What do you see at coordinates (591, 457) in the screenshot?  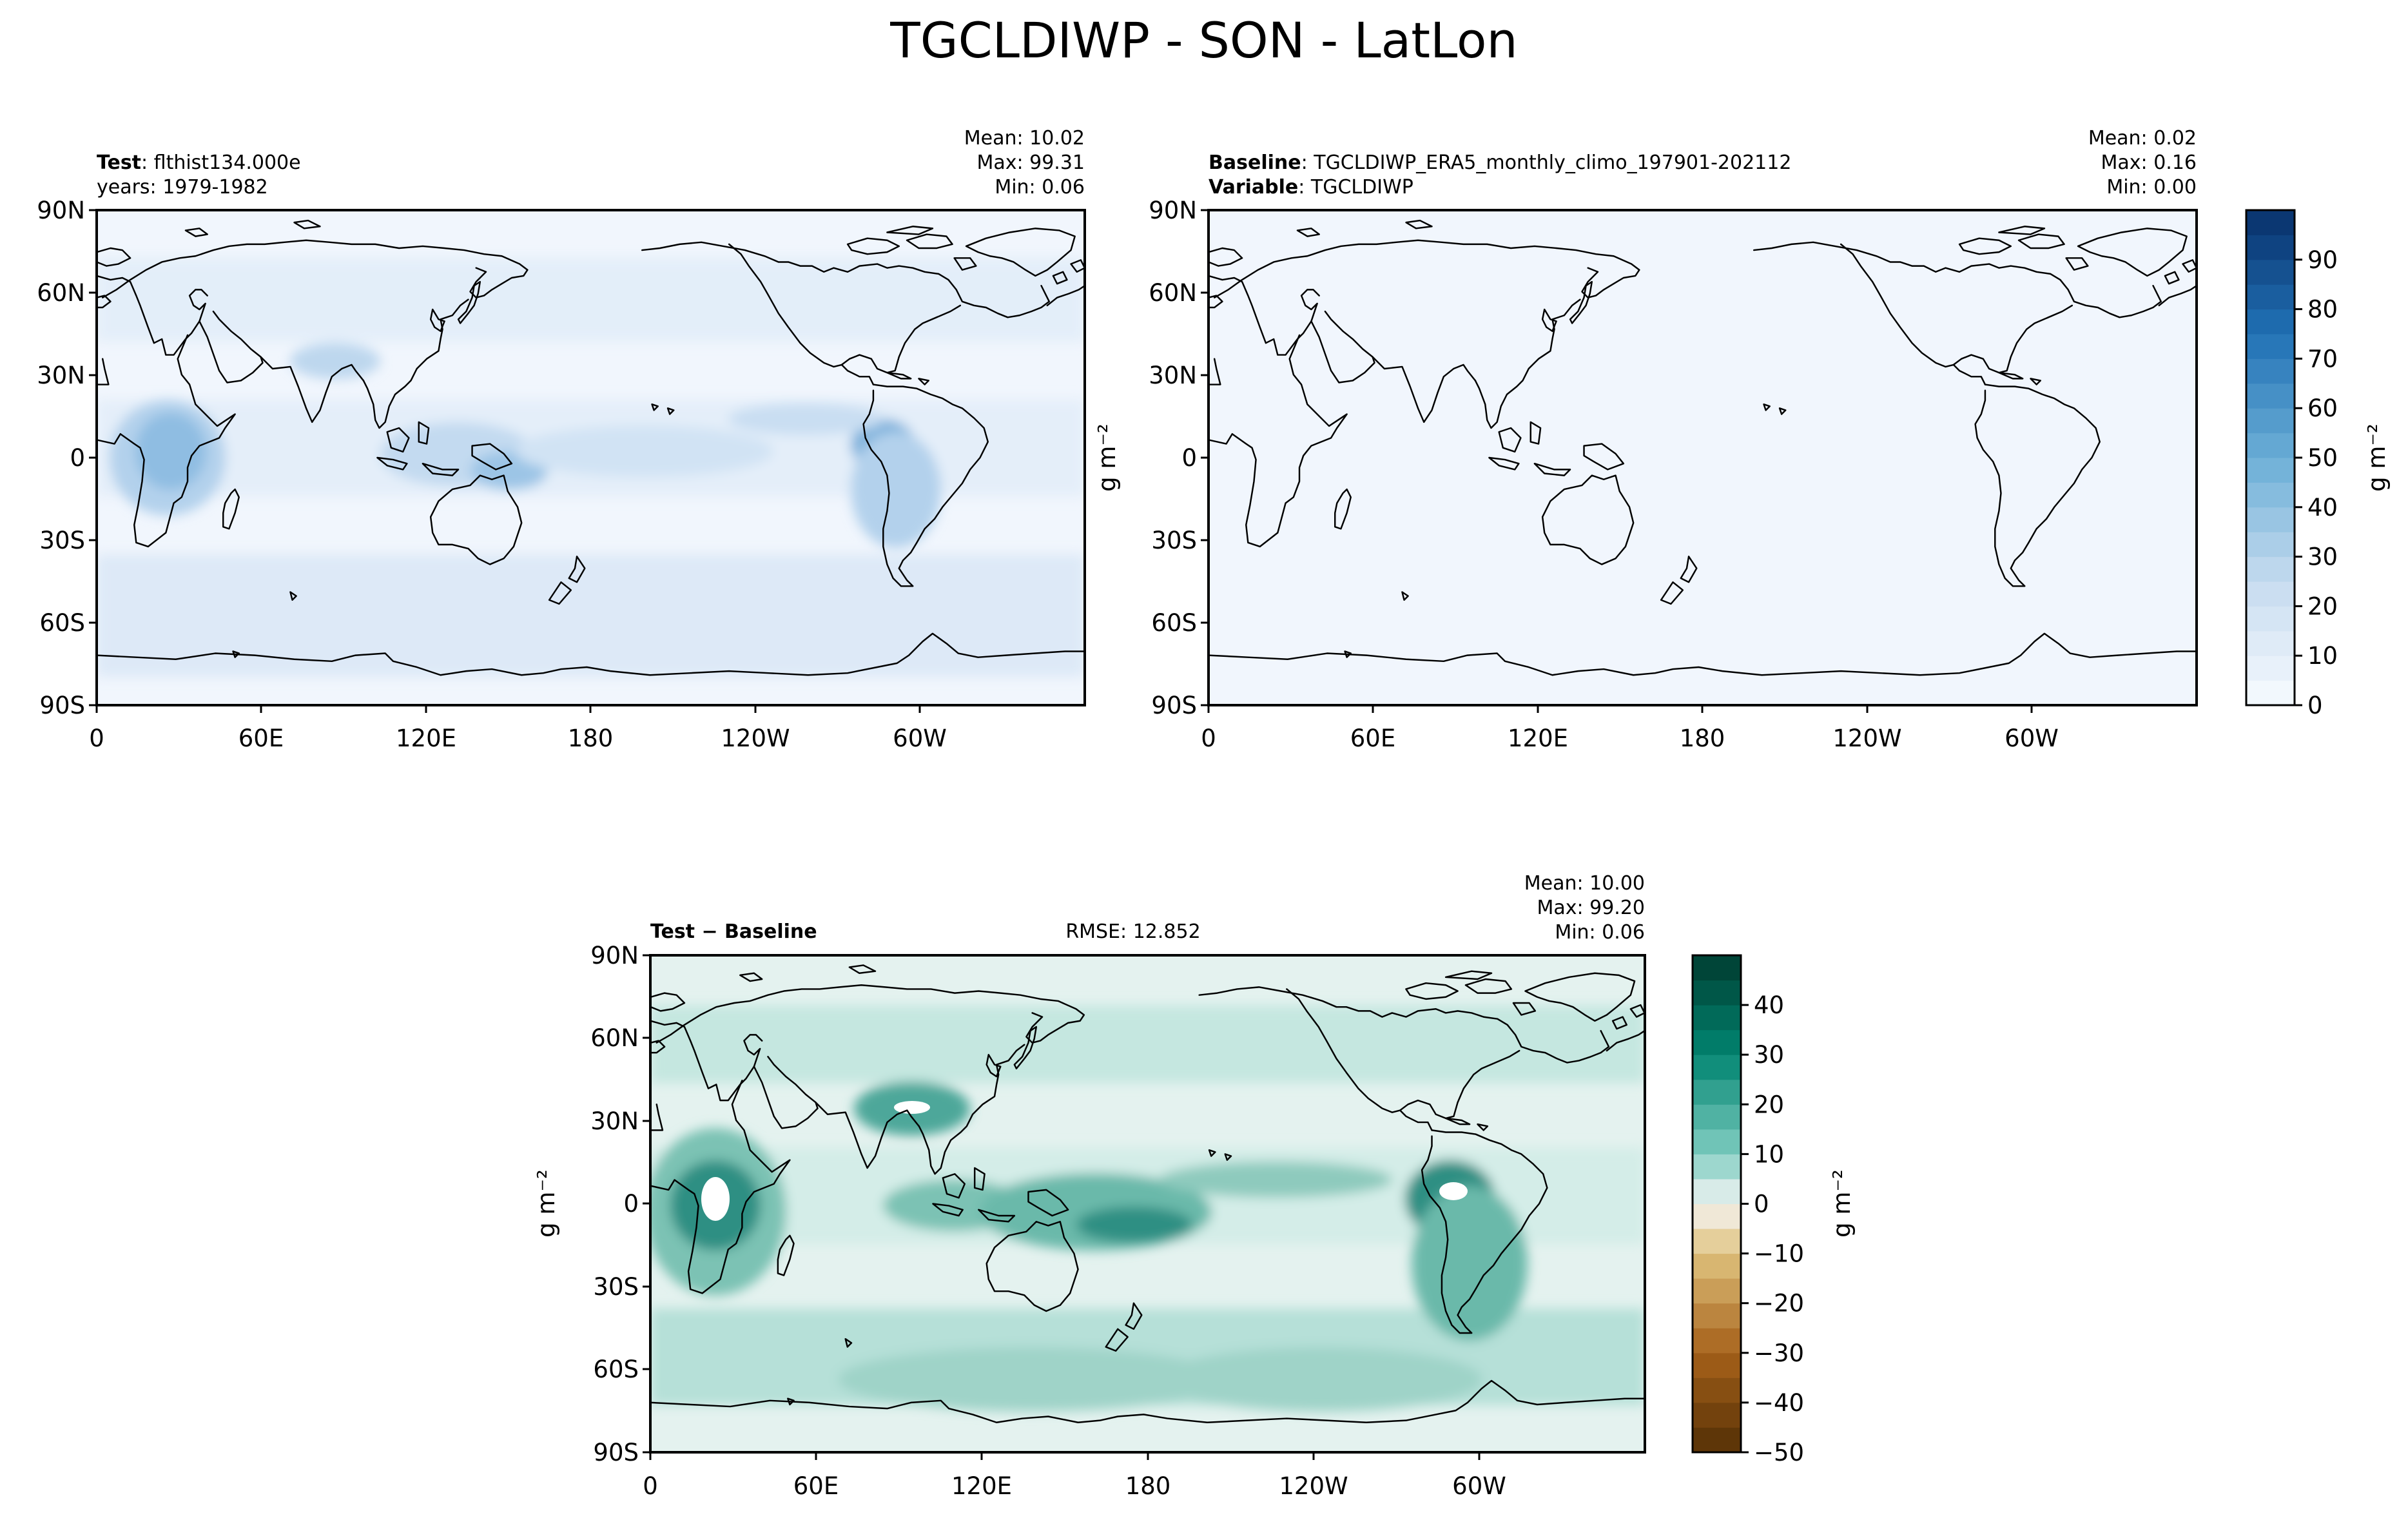 I see `test-field` at bounding box center [591, 457].